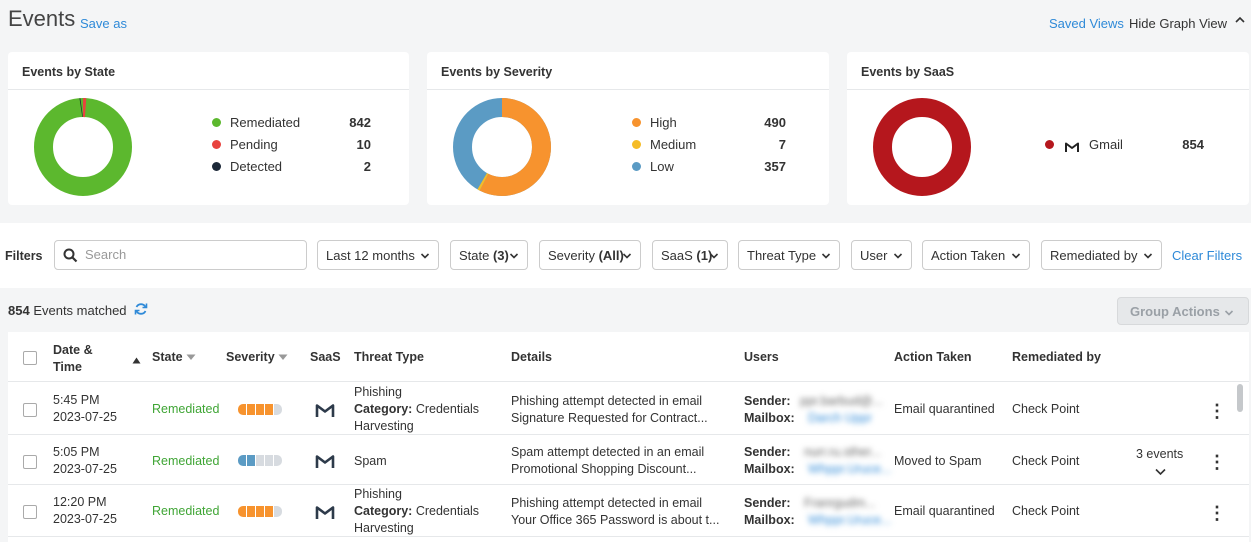  Describe the element at coordinates (416, 511) in the screenshot. I see `row-threat-type: Phishing Category: Credentials Harvesting` at that location.